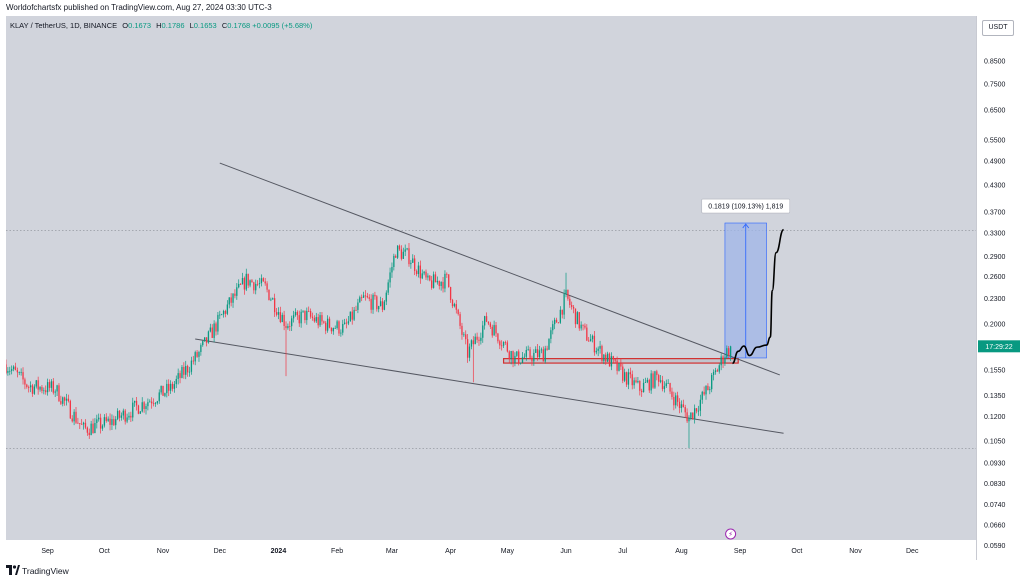 The width and height of the screenshot is (1024, 581). Describe the element at coordinates (173, 25) in the screenshot. I see `high-value: 0.1786` at that location.